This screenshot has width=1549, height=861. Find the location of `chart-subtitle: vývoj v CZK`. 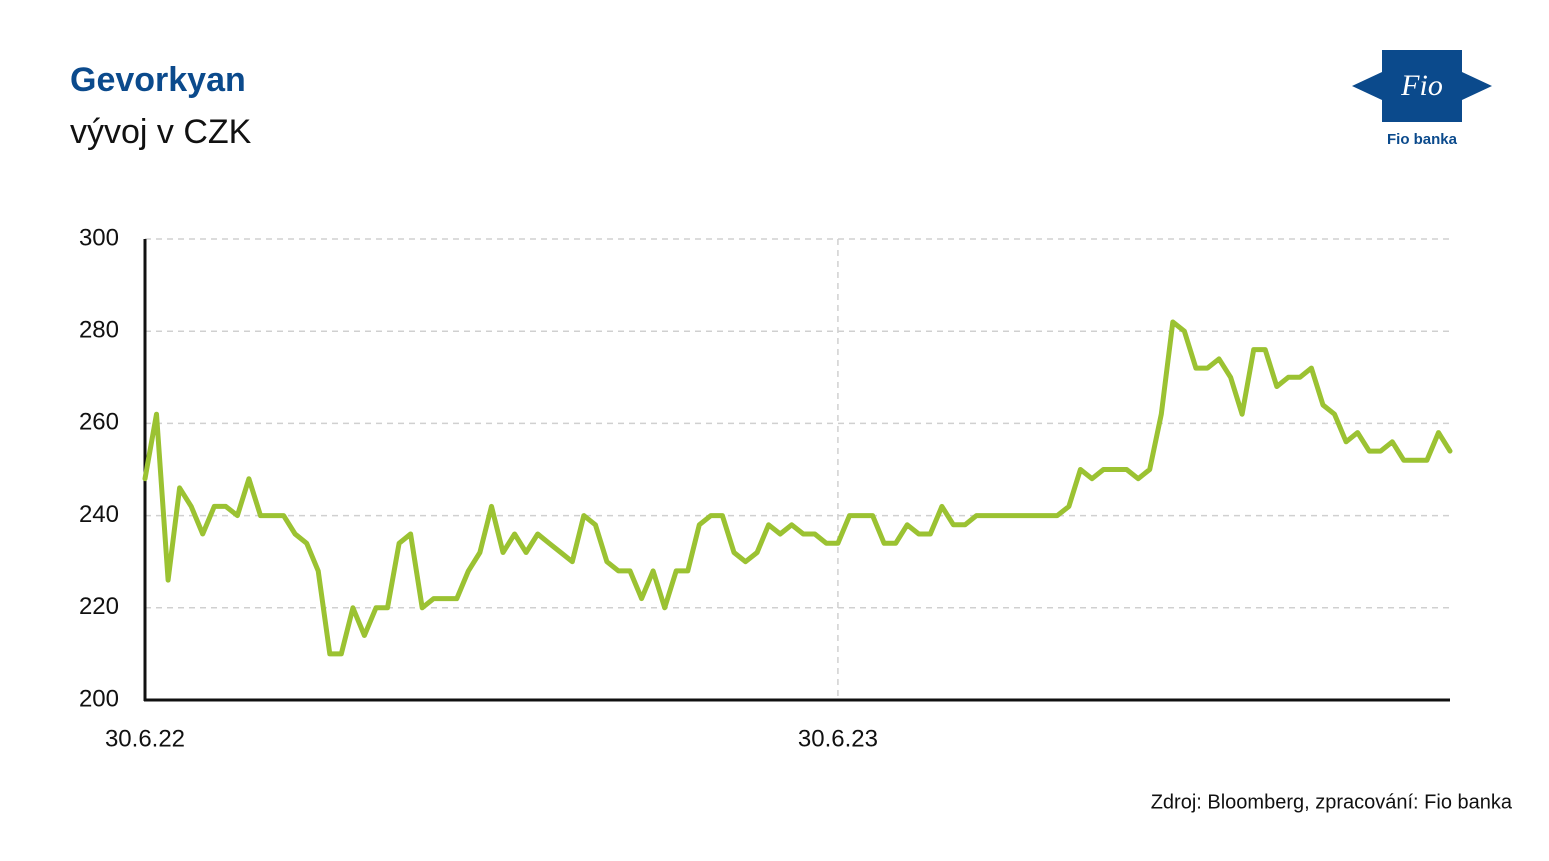

chart-subtitle: vývoj v CZK is located at coordinates (161, 132).